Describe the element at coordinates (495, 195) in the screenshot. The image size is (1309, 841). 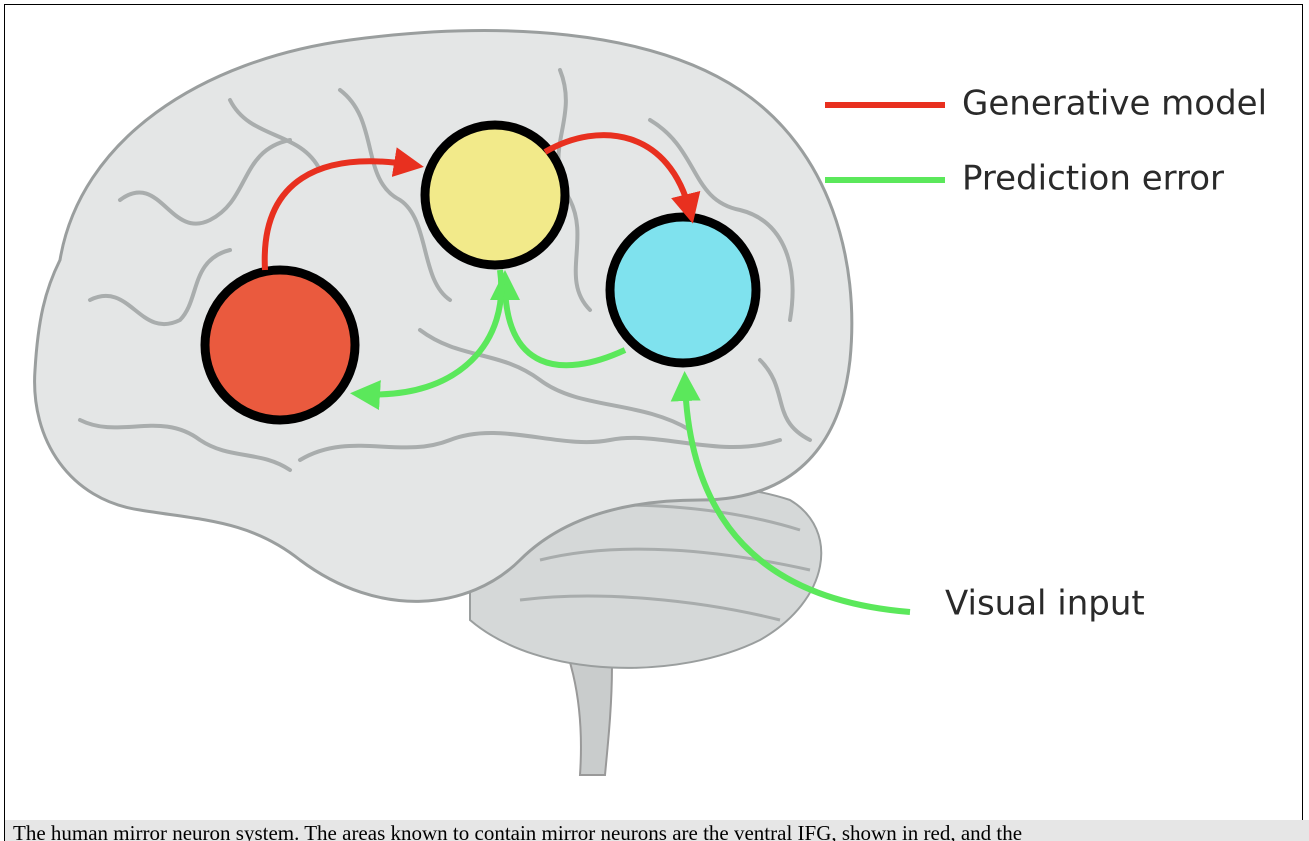
I see `region-yellow` at that location.